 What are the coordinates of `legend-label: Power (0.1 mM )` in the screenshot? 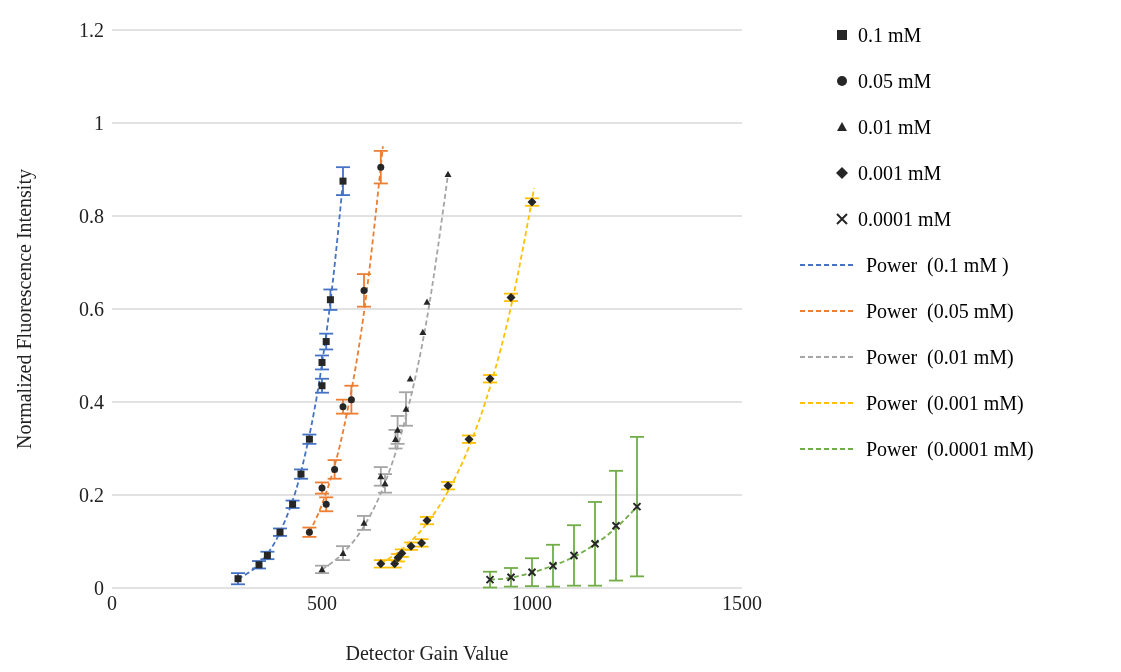 It's located at (937, 265).